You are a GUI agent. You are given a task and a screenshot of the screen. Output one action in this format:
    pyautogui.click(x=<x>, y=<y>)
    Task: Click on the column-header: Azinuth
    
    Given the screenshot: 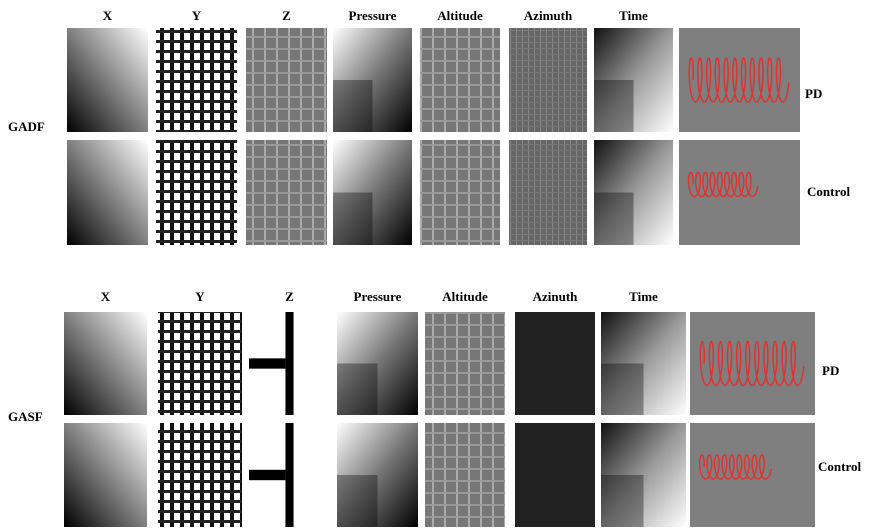 What is the action you would take?
    pyautogui.click(x=556, y=296)
    